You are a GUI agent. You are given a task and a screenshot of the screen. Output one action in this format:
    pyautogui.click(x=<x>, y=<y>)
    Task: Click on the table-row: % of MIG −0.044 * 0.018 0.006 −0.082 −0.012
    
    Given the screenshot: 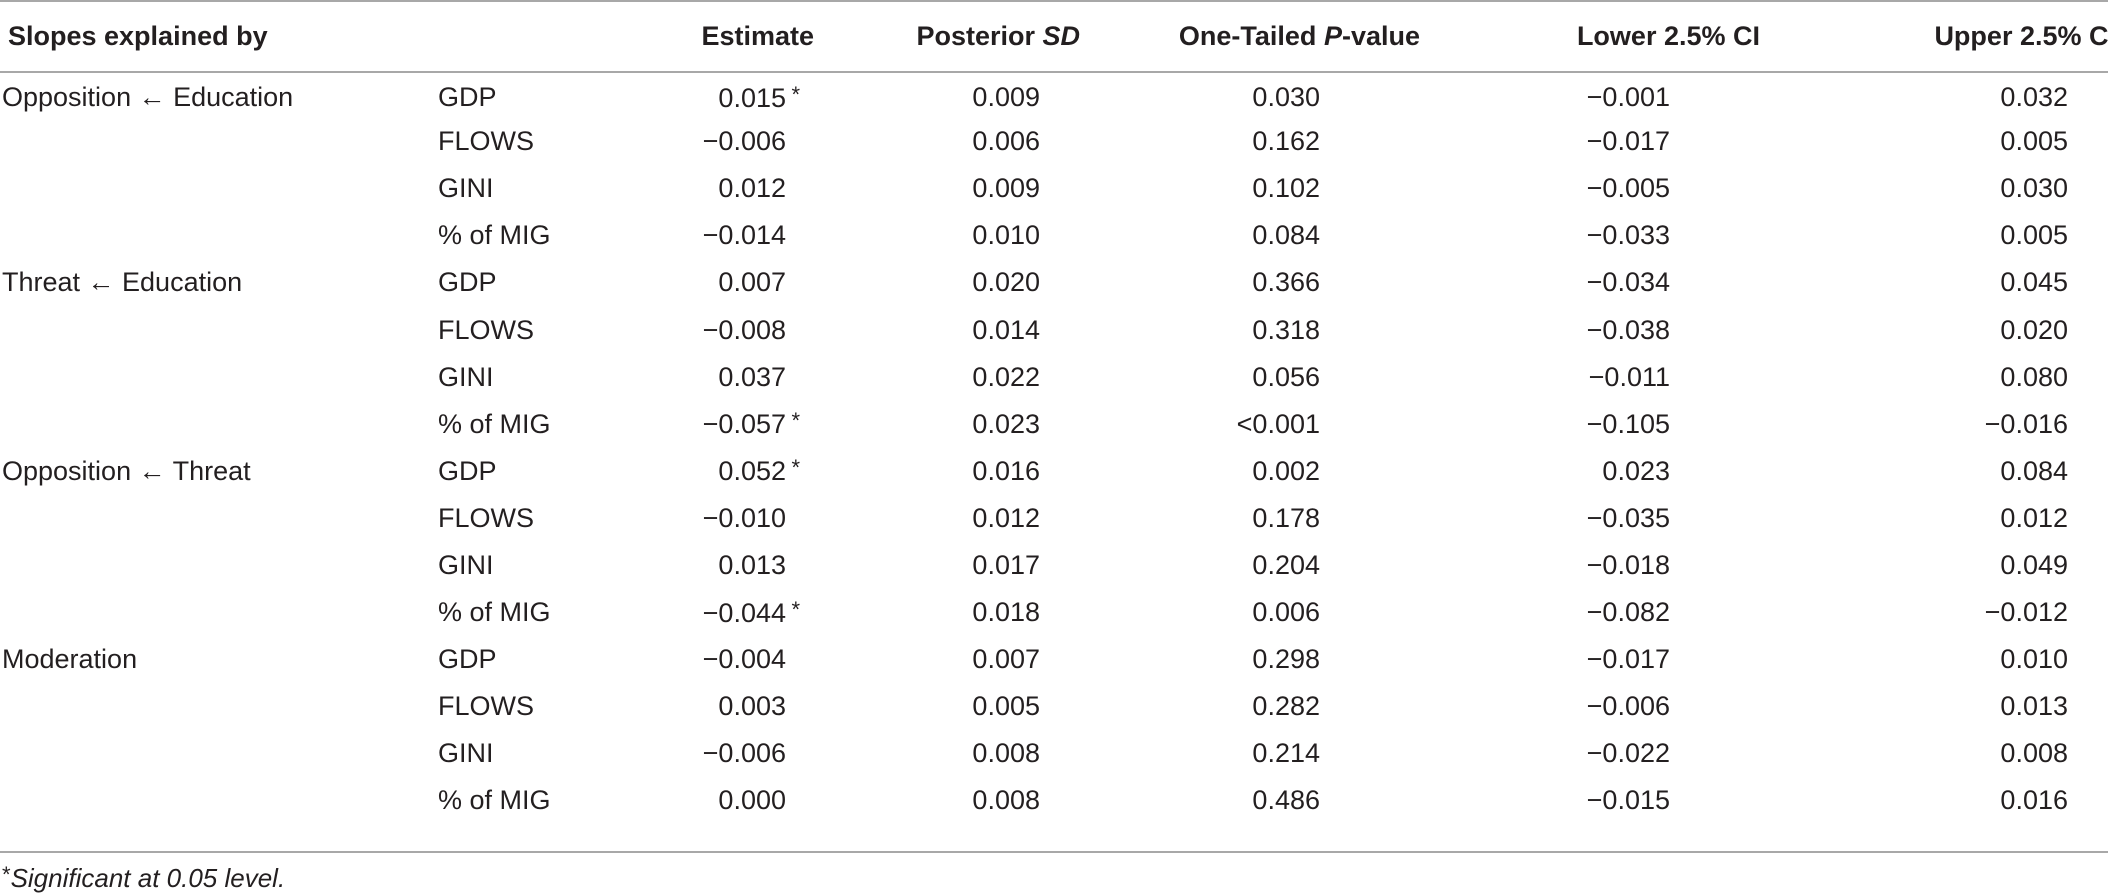 What is the action you would take?
    pyautogui.click(x=1054, y=612)
    